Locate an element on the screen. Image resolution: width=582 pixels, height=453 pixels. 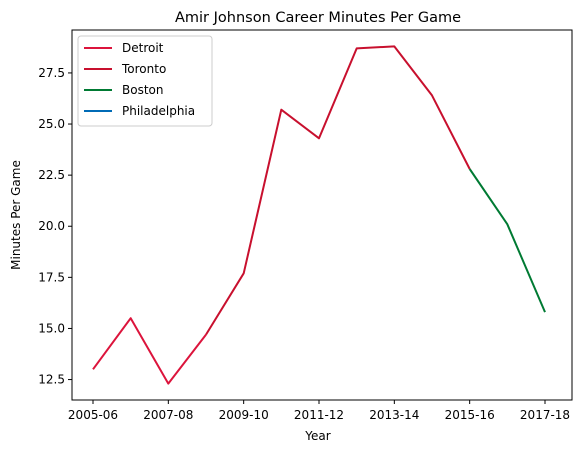
x-axis-label: Year is located at coordinates (317, 436).